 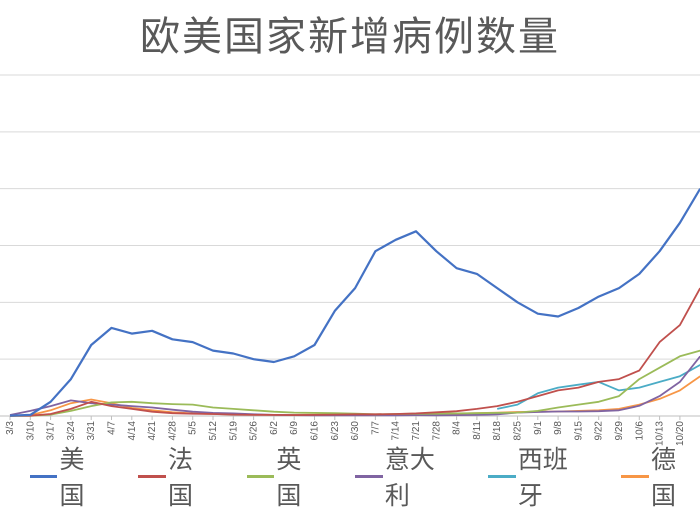 What do you see at coordinates (72, 477) in the screenshot?
I see `legend-label: 美国` at bounding box center [72, 477].